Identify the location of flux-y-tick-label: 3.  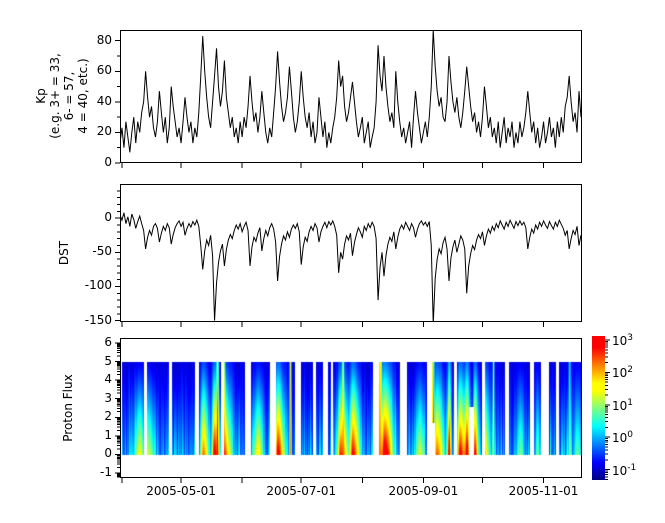
(108, 397).